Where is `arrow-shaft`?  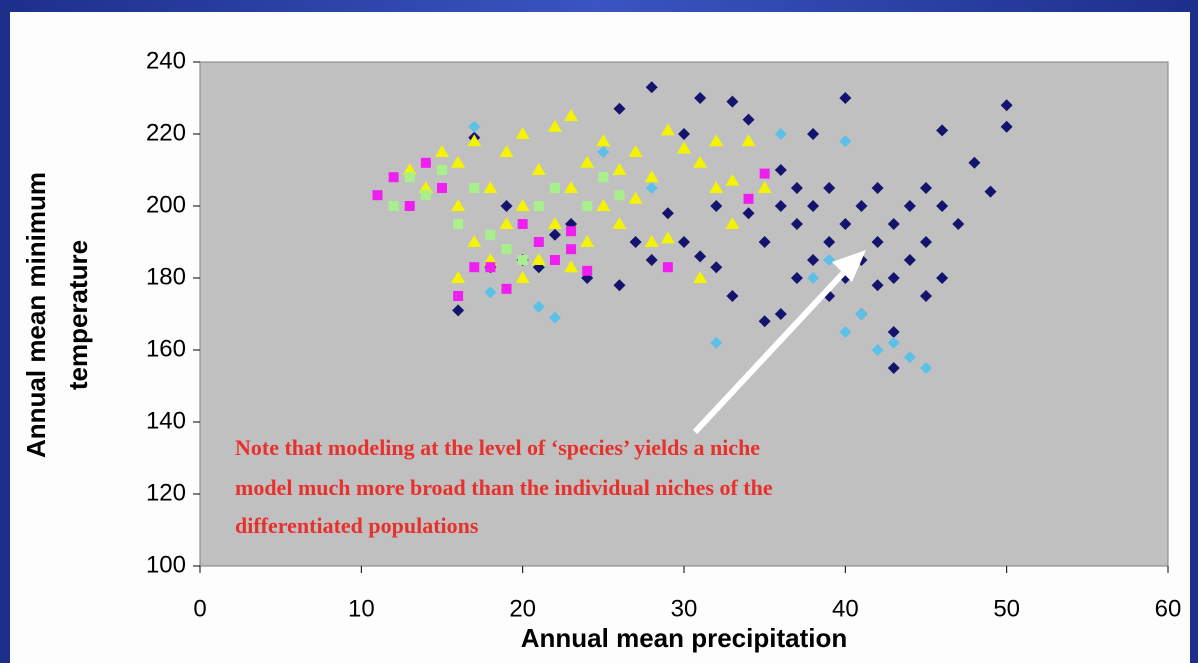 arrow-shaft is located at coordinates (771, 350).